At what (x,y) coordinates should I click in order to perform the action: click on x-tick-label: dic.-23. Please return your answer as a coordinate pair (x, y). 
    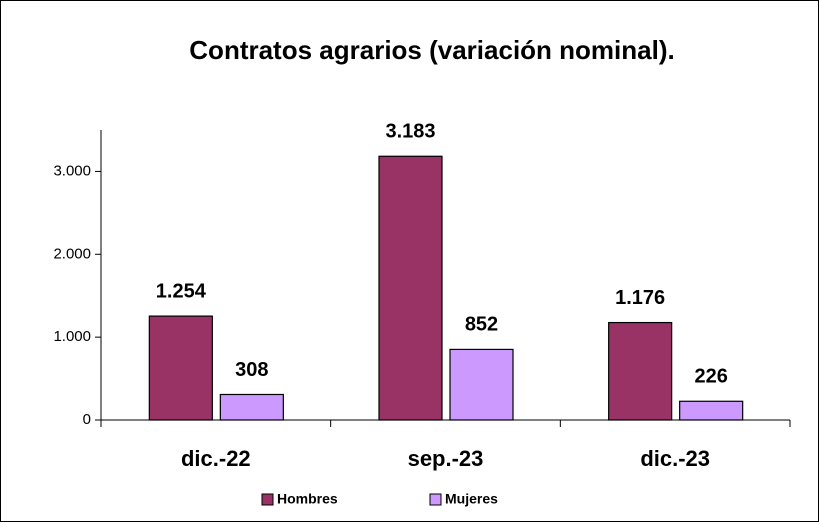
    Looking at the image, I should click on (675, 458).